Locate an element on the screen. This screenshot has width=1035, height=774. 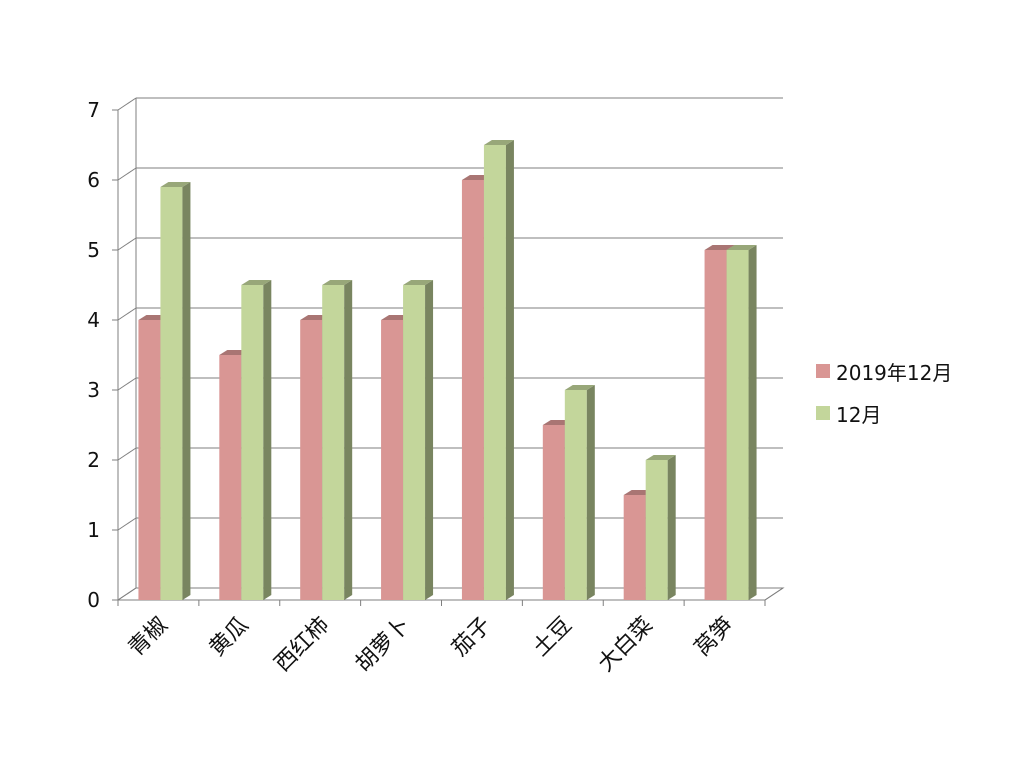
x-tick-label: 黄瓜 is located at coordinates (229, 637).